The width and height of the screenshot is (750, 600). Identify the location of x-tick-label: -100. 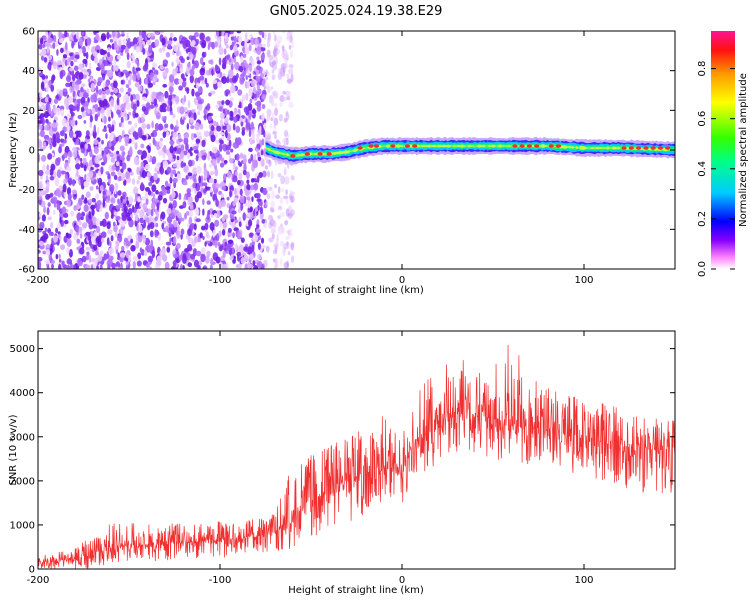
(220, 580).